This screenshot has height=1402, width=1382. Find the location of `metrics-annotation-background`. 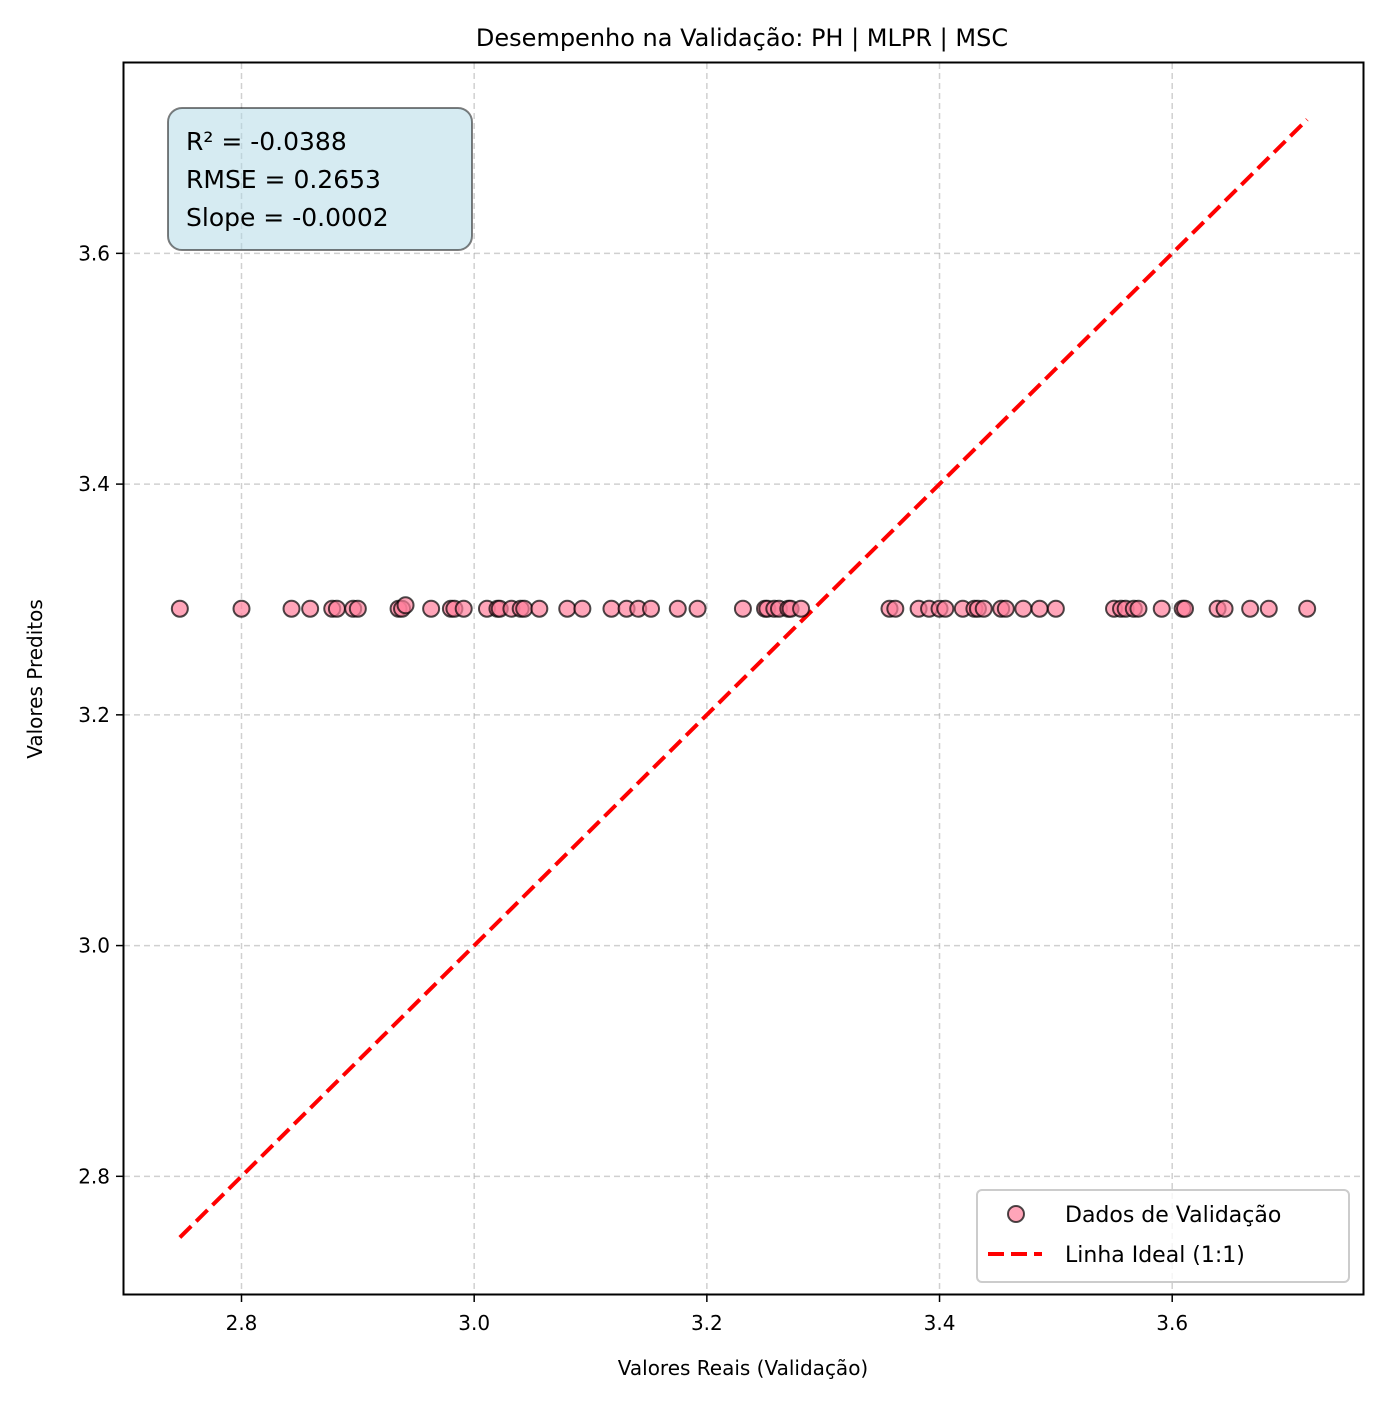

metrics-annotation-background is located at coordinates (320, 179).